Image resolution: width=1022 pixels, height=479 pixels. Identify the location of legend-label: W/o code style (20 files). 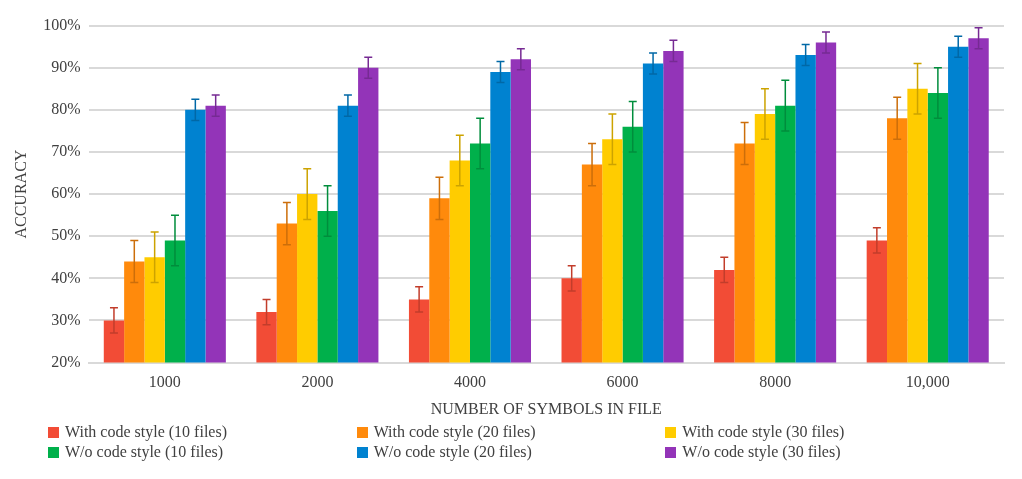
(452, 452).